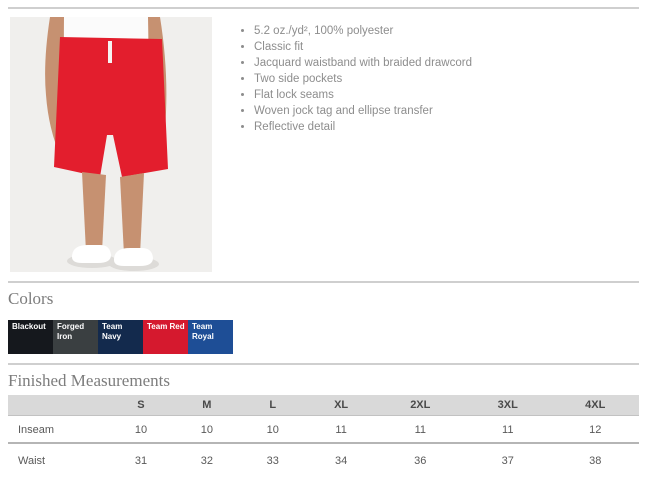  I want to click on size-column-header: 2XL, so click(420, 405).